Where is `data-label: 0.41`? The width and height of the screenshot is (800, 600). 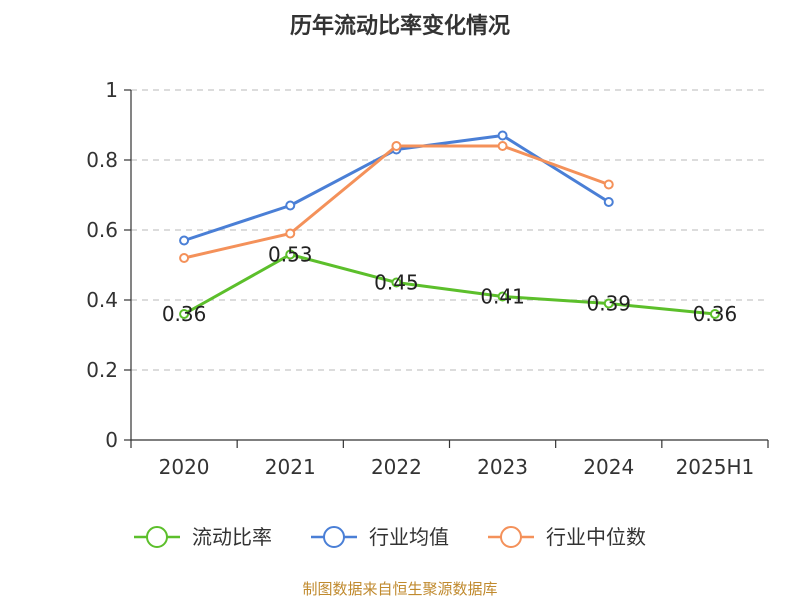 data-label: 0.41 is located at coordinates (502, 297).